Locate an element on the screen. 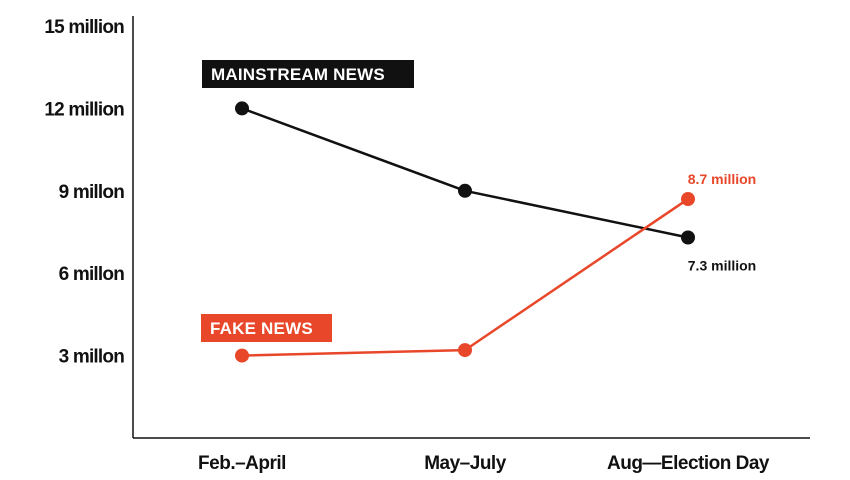  y-tick-label: 6 millon is located at coordinates (92, 274).